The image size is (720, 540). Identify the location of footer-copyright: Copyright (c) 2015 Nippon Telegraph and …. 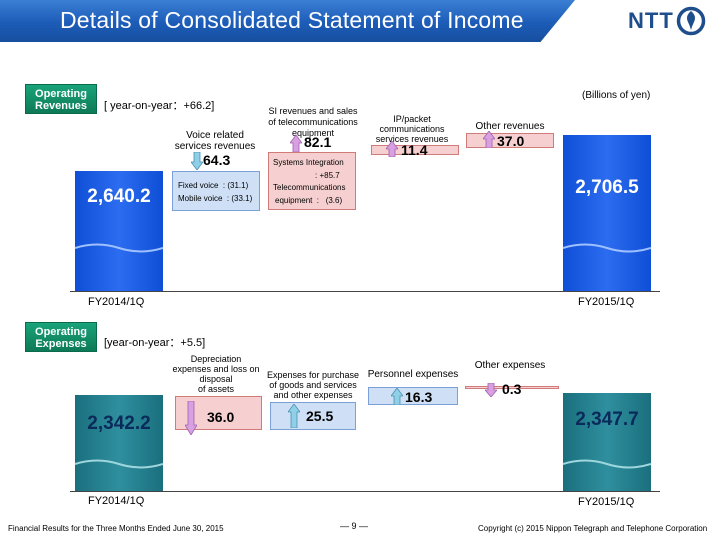
(593, 528).